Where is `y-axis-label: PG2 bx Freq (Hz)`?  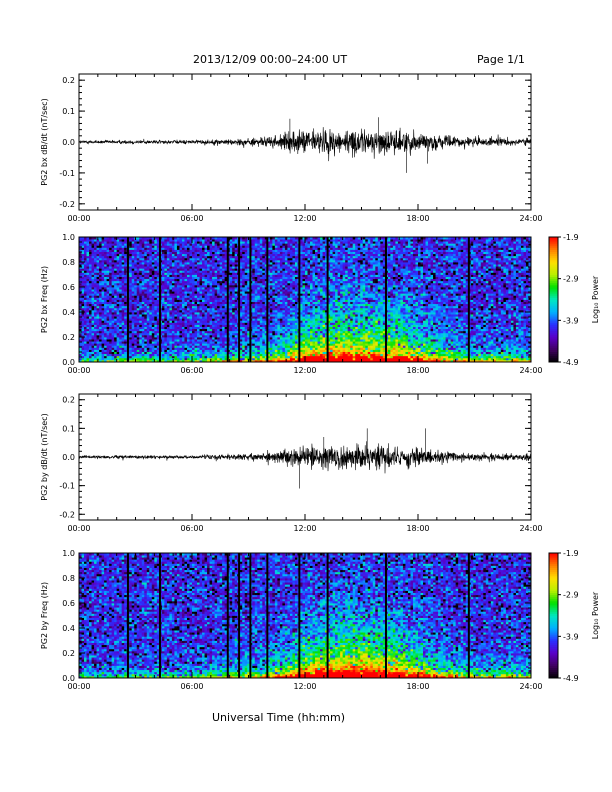 y-axis-label: PG2 bx Freq (Hz) is located at coordinates (44, 299).